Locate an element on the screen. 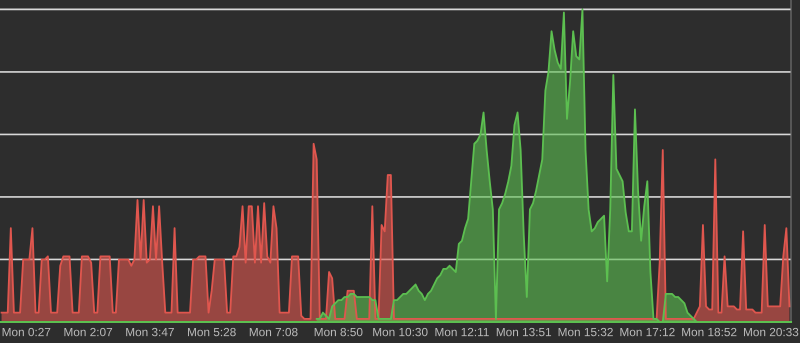 Image resolution: width=800 pixels, height=343 pixels. x-tick-label: Mon 10:30 is located at coordinates (400, 332).